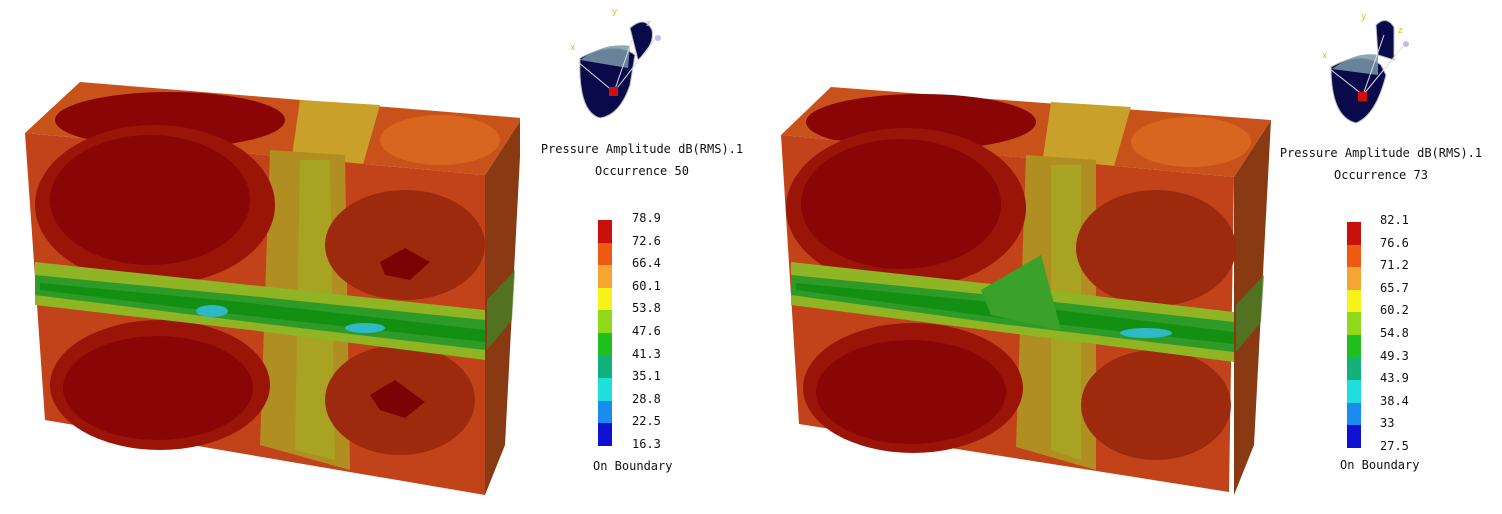 This screenshot has height=514, width=1502. I want to click on legend-subtitle: Occurrence 50, so click(642, 171).